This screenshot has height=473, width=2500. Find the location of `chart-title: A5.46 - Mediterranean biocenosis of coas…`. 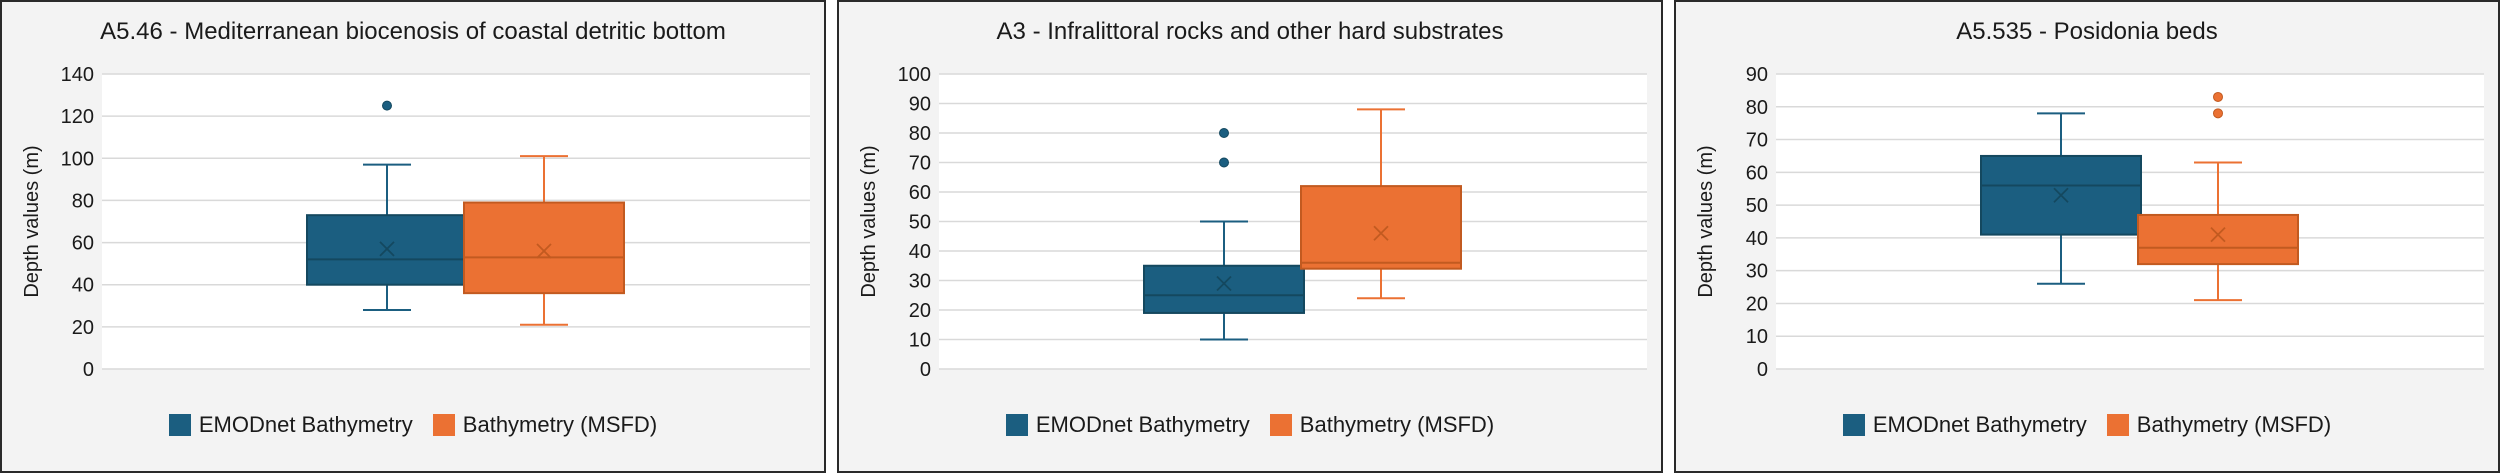

chart-title: A5.46 - Mediterranean biocenosis of coas… is located at coordinates (413, 31).